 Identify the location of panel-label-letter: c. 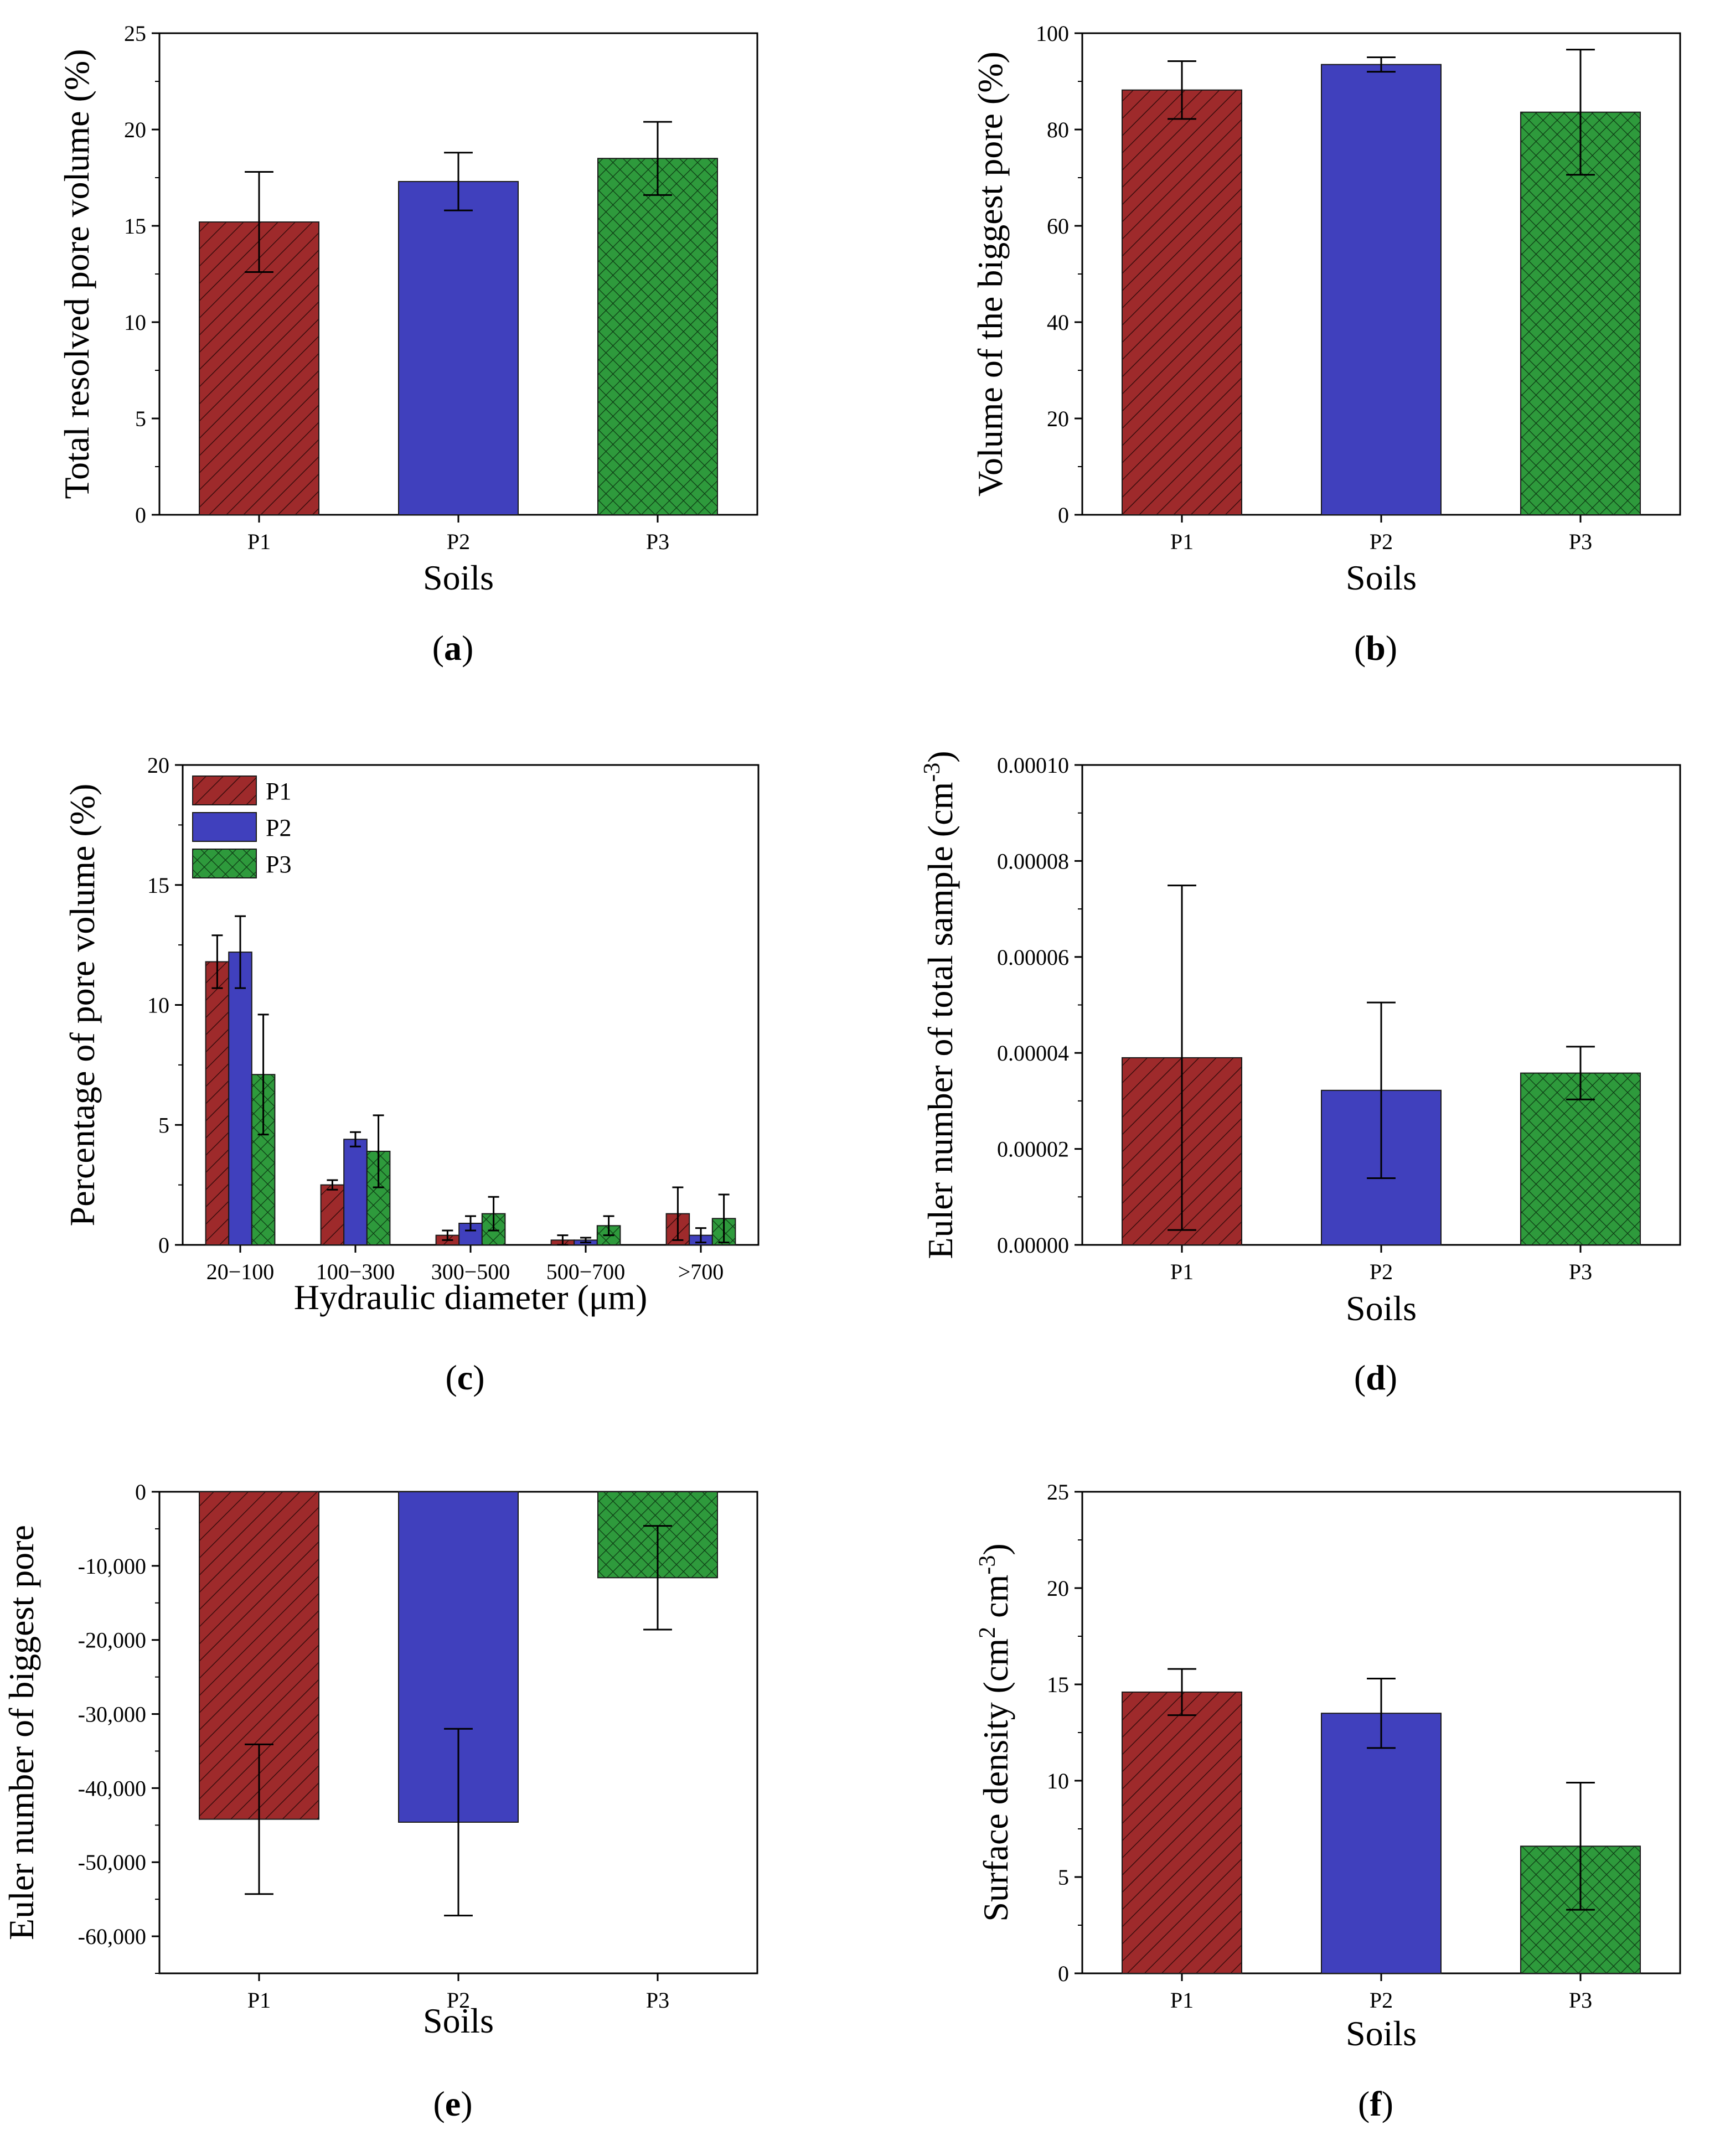
(465, 1377).